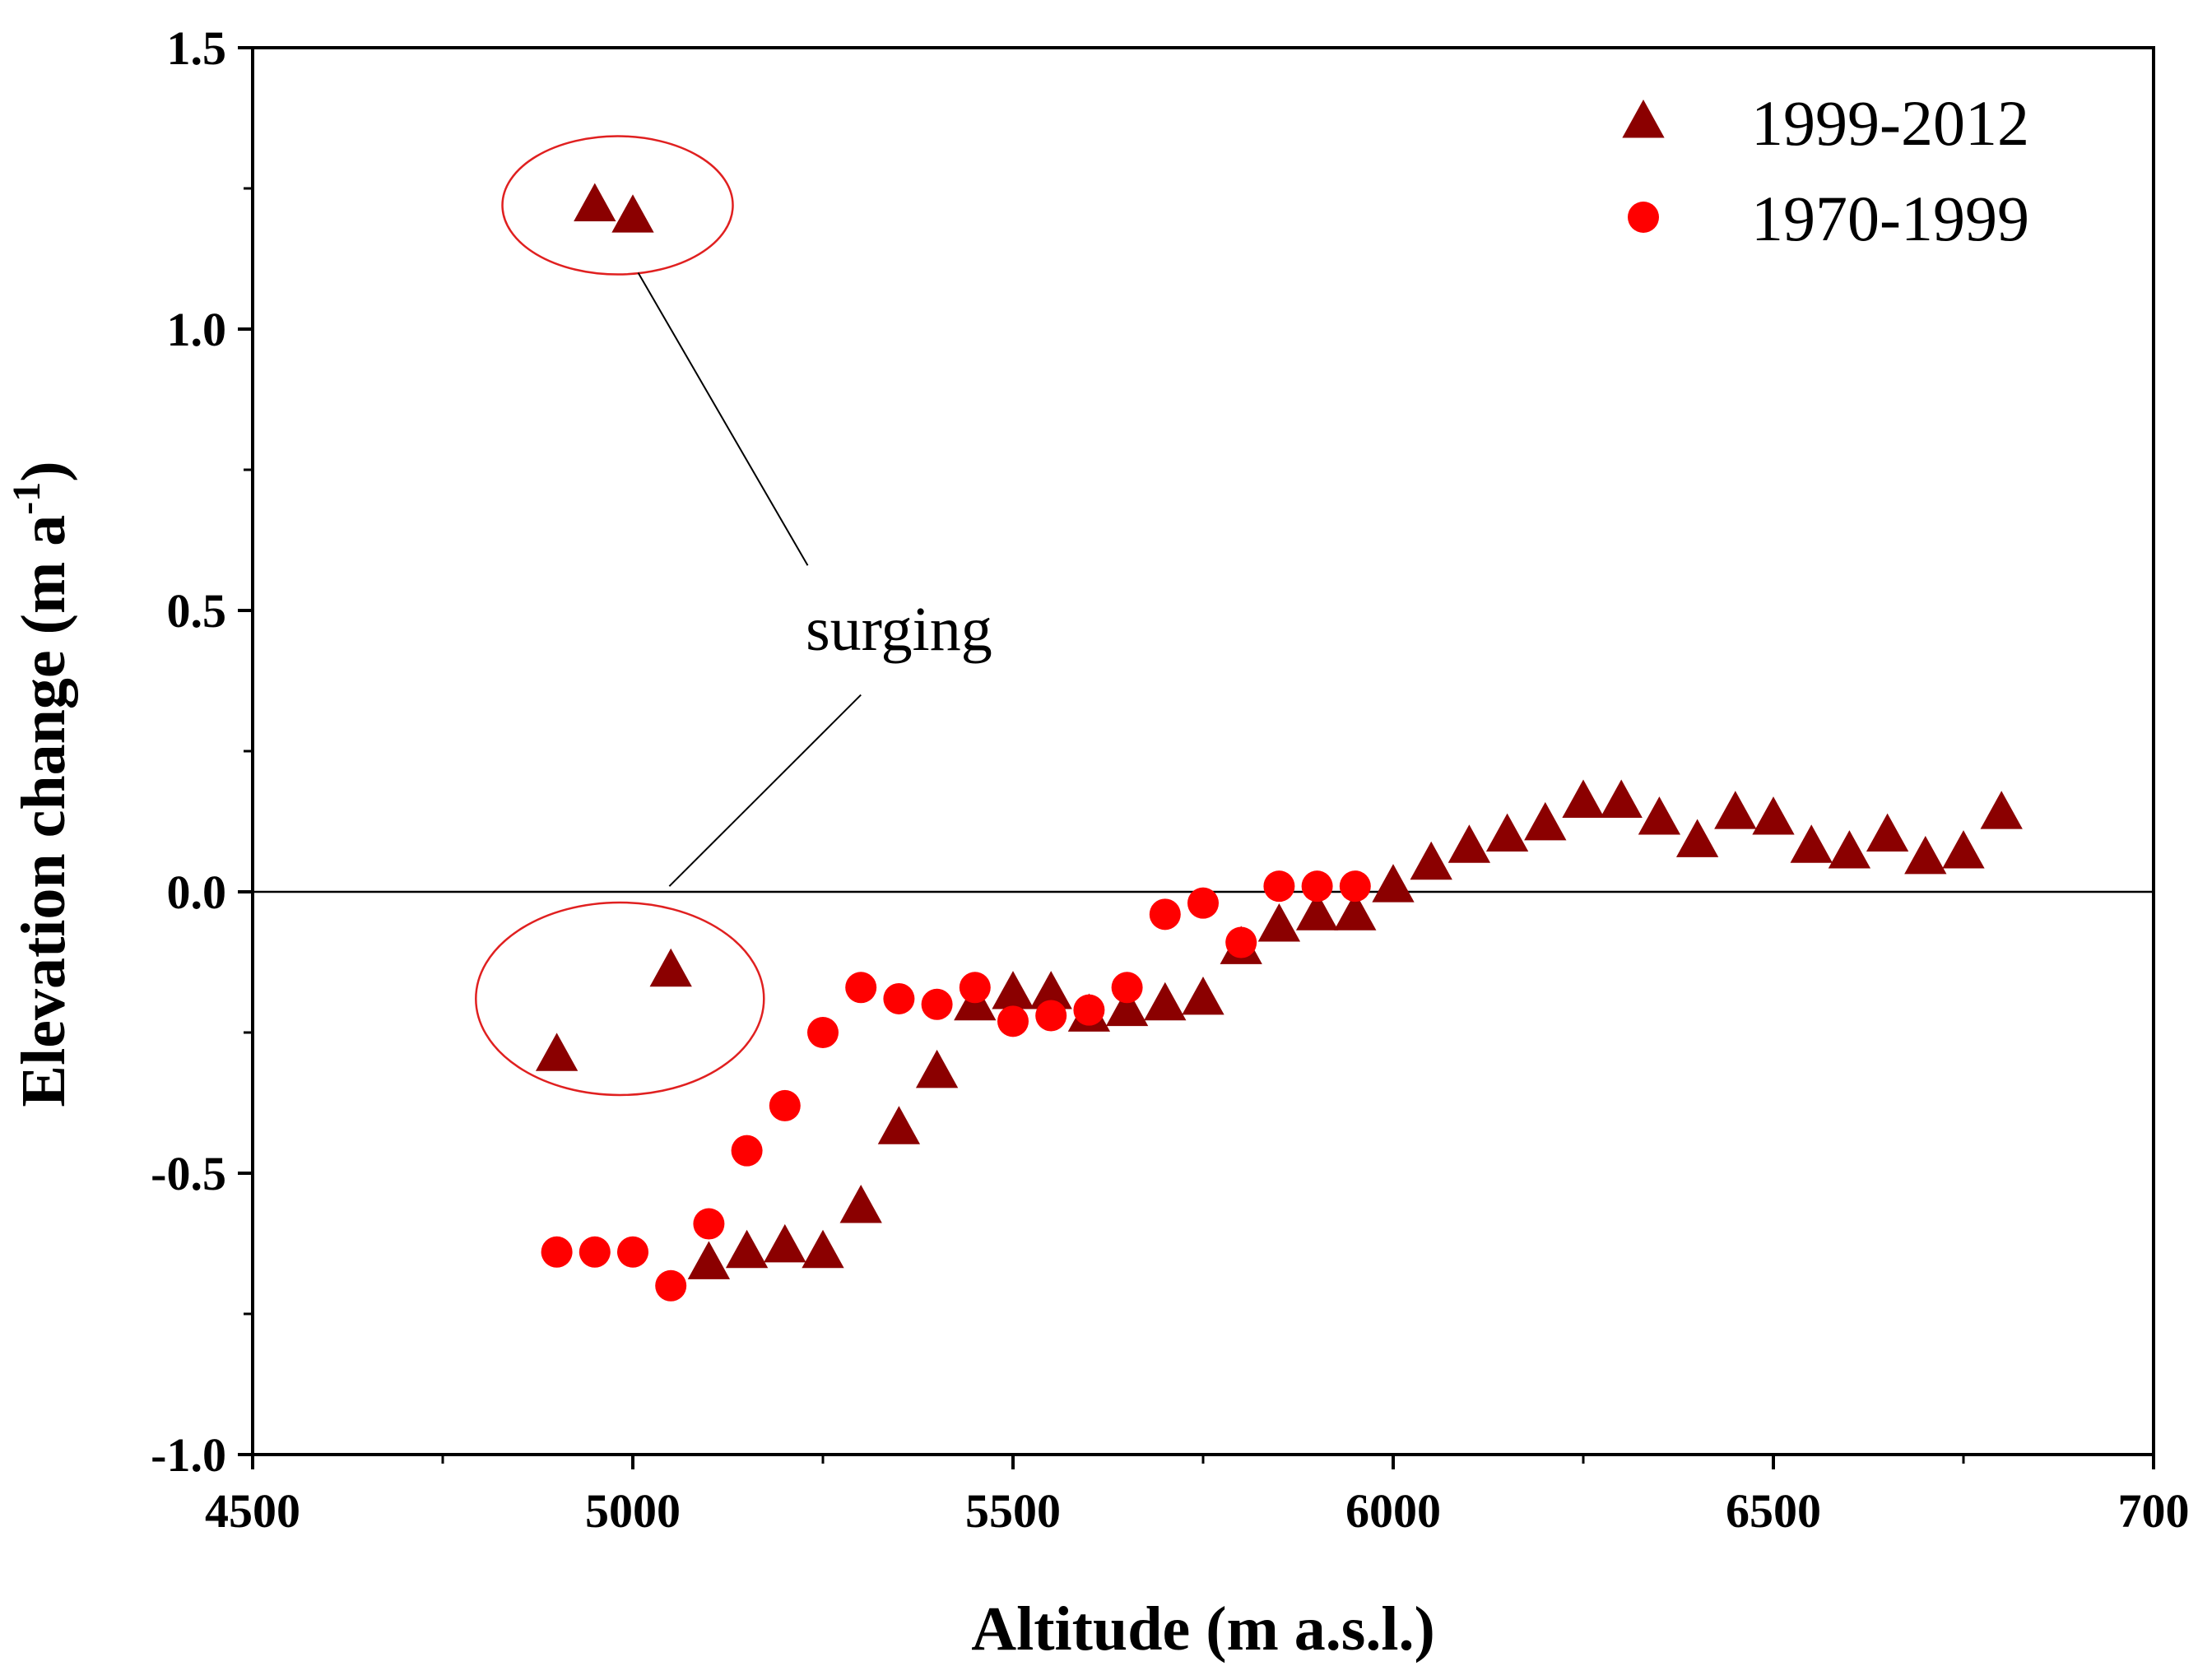  I want to click on series-1970-1999, so click(956, 1086).